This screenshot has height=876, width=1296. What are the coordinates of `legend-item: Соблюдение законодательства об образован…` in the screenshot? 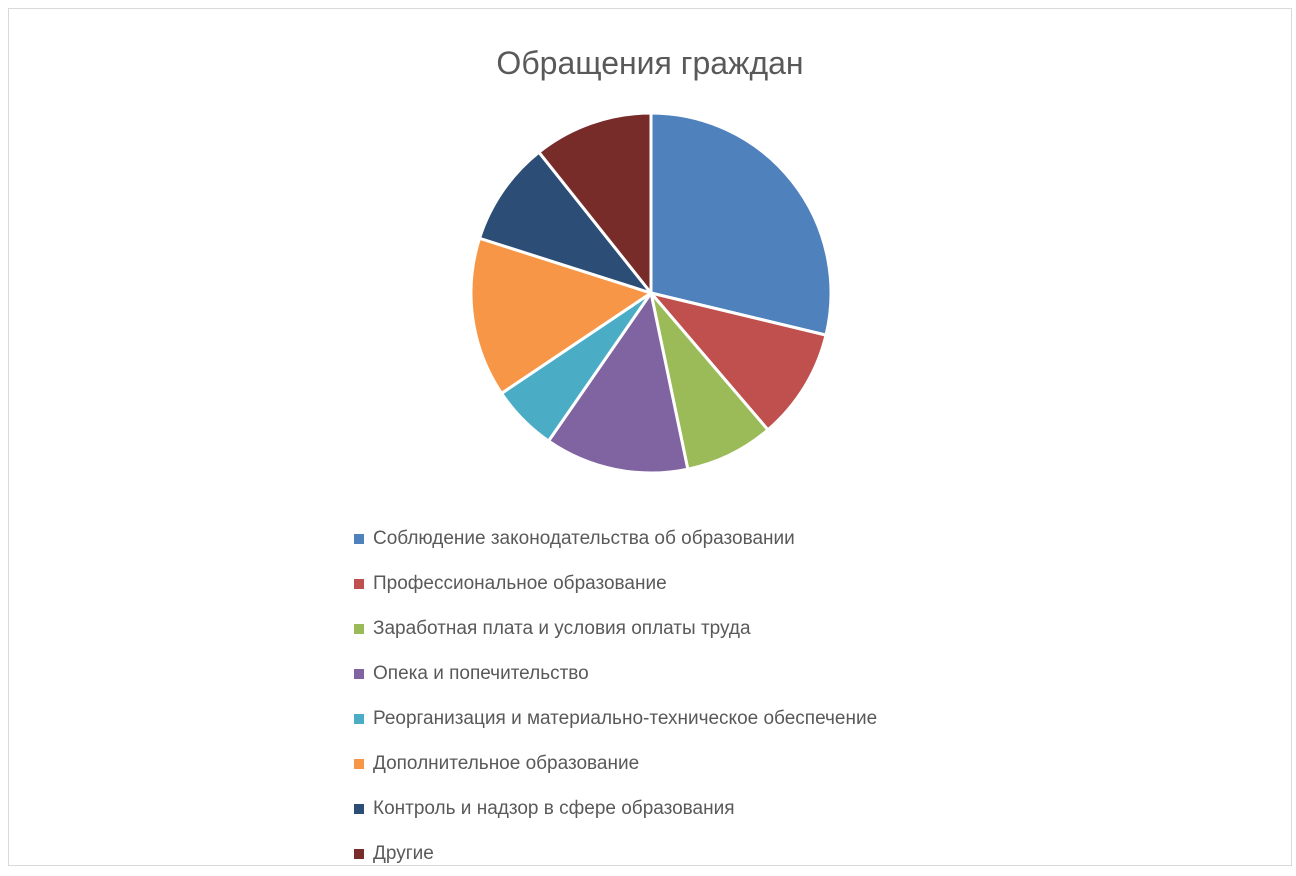 It's located at (615, 538).